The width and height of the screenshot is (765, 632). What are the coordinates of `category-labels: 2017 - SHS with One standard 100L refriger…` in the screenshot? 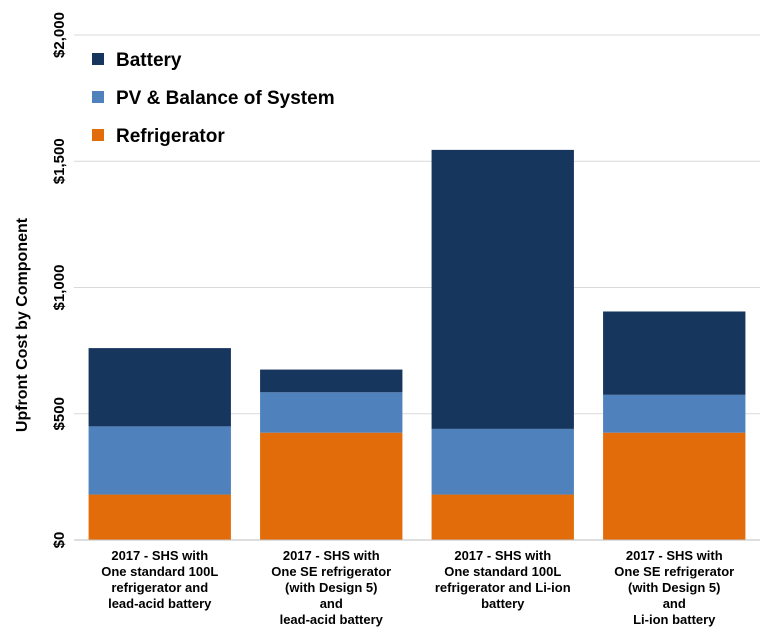 It's located at (417, 587).